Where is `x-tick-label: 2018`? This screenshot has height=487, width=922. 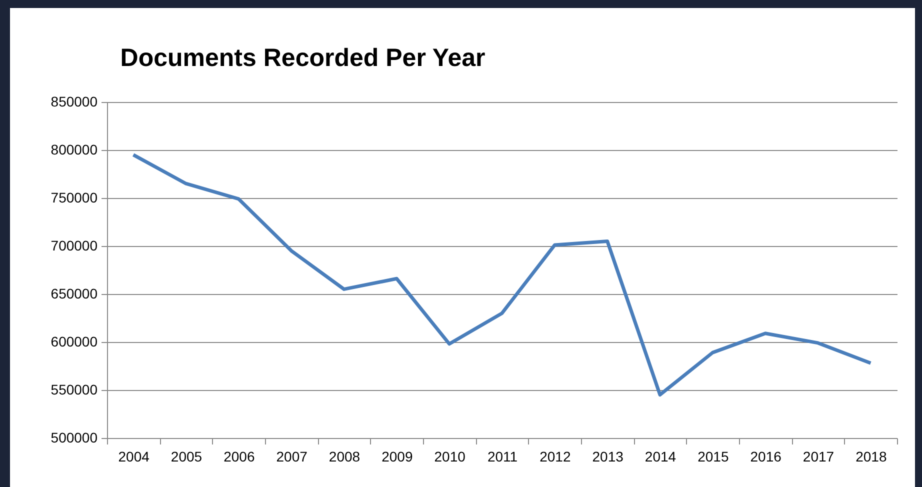 x-tick-label: 2018 is located at coordinates (871, 456).